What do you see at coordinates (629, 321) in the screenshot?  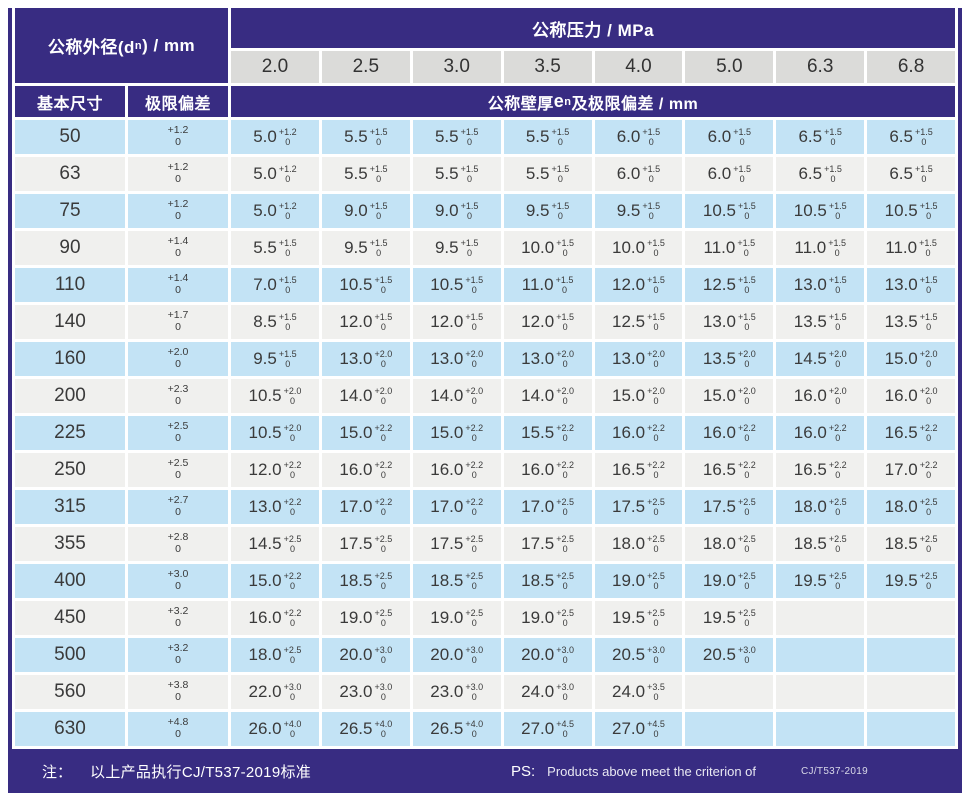 I see `wall-thickness-value: 12.5` at bounding box center [629, 321].